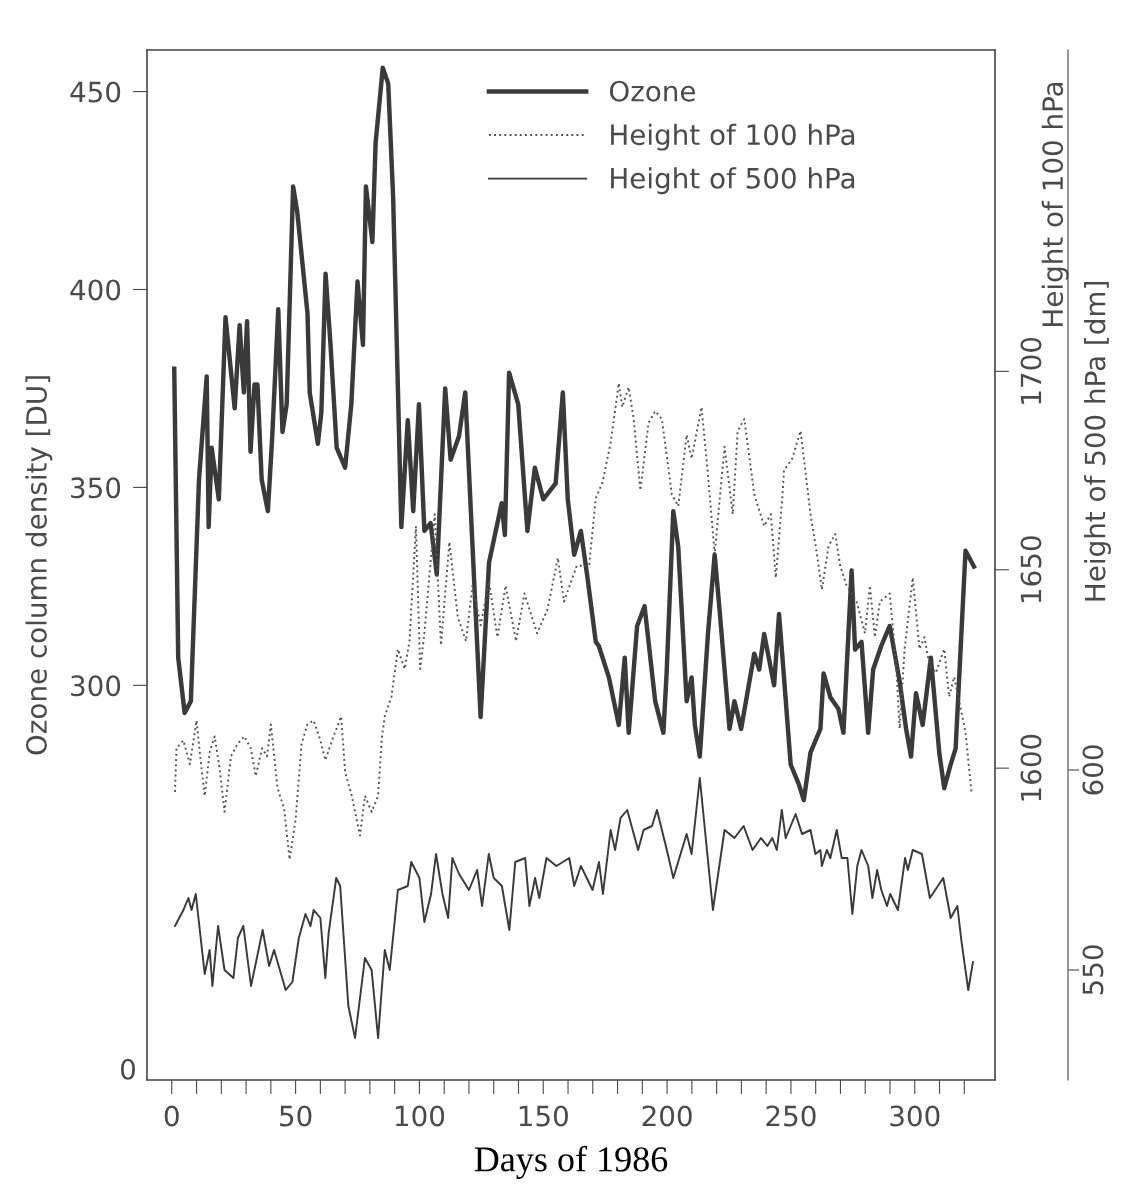 The image size is (1134, 1189). I want to click on y2-tick-label: 1600, so click(1031, 767).